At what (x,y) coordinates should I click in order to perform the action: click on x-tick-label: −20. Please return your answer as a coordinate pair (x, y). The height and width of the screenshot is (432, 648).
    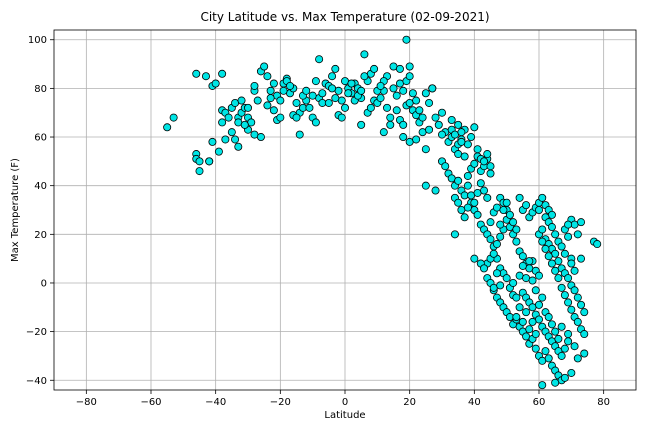
    Looking at the image, I should click on (280, 402).